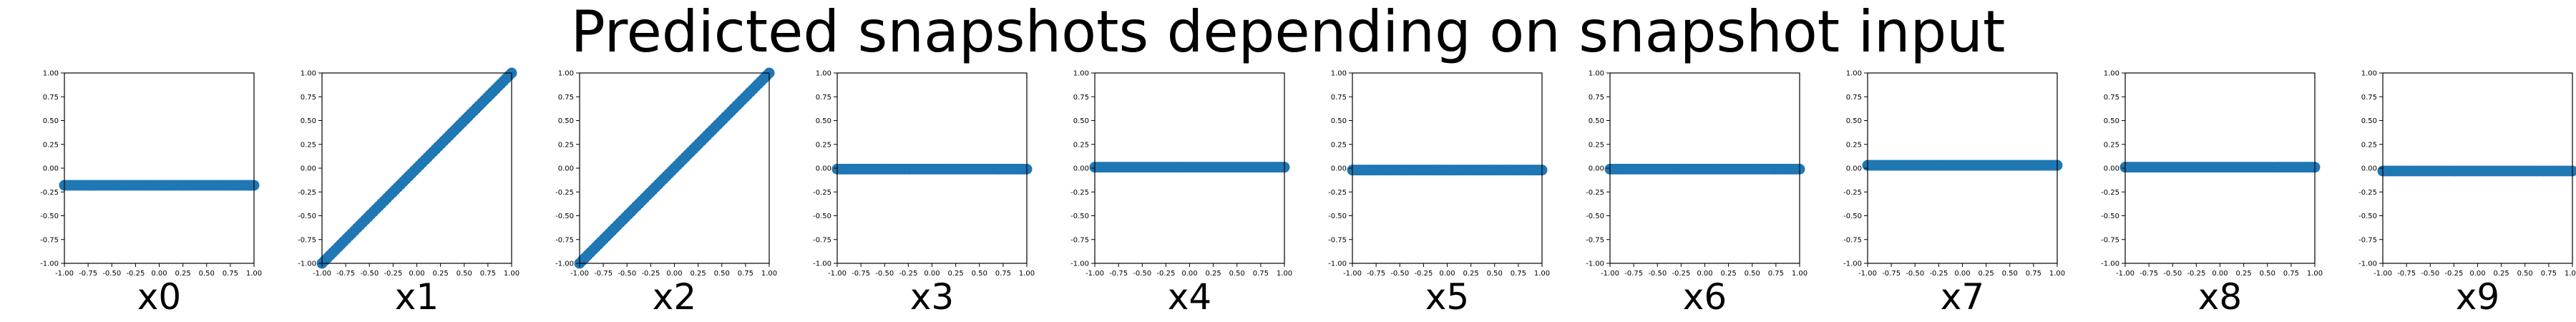 Image resolution: width=2576 pixels, height=322 pixels. What do you see at coordinates (1079, 217) in the screenshot?
I see `y-tick-label-4: -0.50` at bounding box center [1079, 217].